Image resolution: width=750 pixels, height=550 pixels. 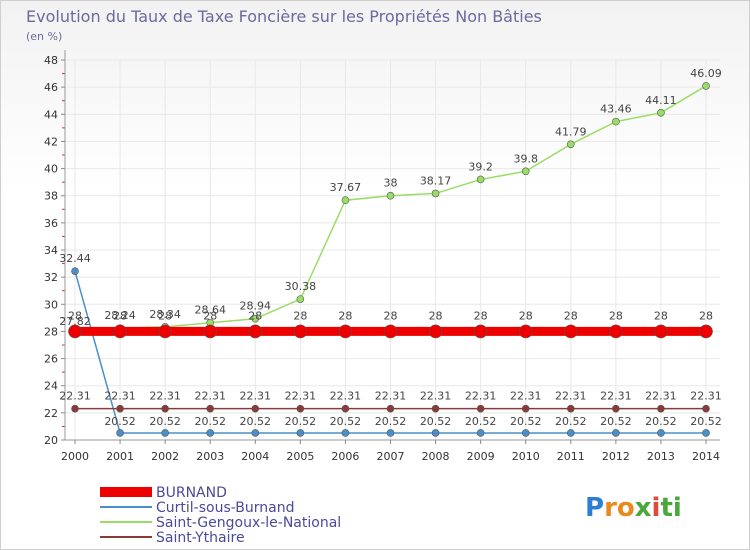 I want to click on proxiti-logo: Proxiti, so click(x=633, y=508).